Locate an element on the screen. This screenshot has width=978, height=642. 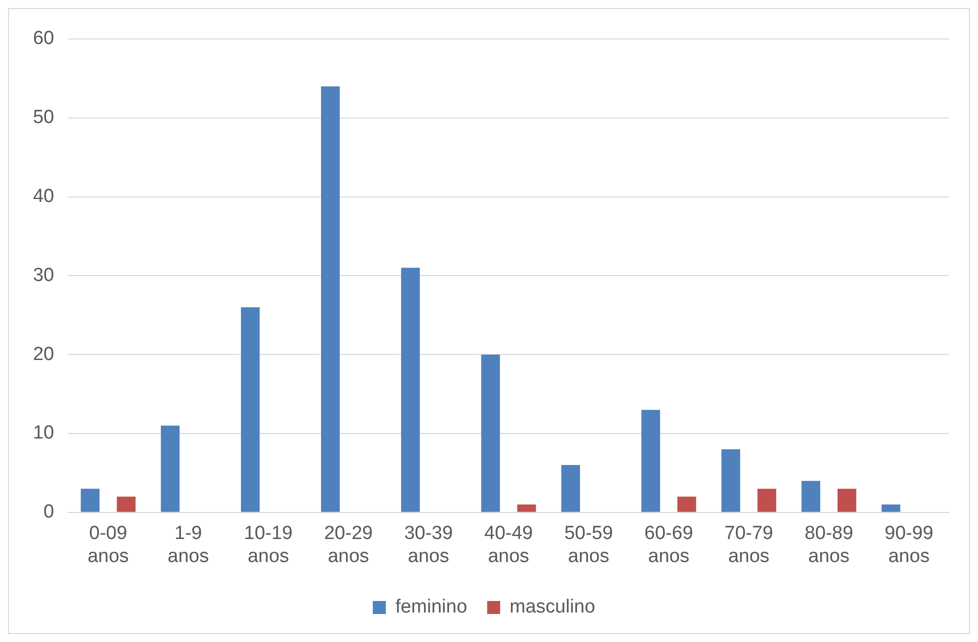
y-tick-label: 20 is located at coordinates (43, 354).